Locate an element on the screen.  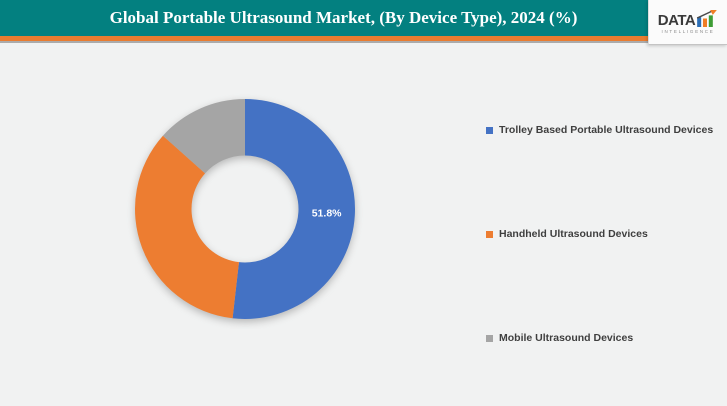
legend-label: Mobile Ultrasound Devices is located at coordinates (566, 338).